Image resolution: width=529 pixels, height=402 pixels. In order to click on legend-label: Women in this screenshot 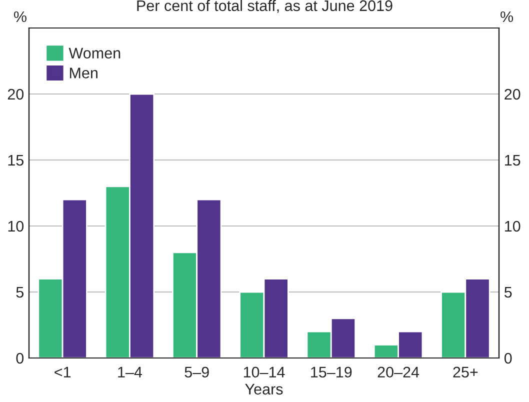, I will do `click(94, 53)`.